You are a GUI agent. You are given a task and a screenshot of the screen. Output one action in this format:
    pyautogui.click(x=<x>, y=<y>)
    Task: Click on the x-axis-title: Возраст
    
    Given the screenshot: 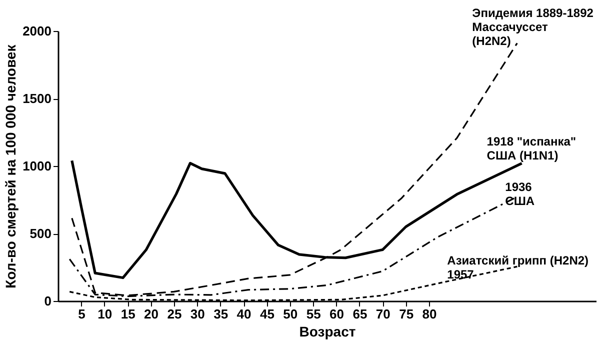 What is the action you would take?
    pyautogui.click(x=327, y=332)
    